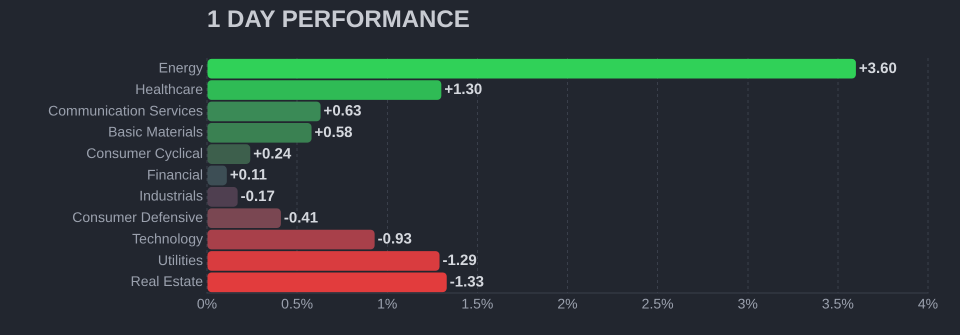 This screenshot has width=960, height=335. Describe the element at coordinates (343, 111) in the screenshot. I see `data-label: +0.63` at that location.